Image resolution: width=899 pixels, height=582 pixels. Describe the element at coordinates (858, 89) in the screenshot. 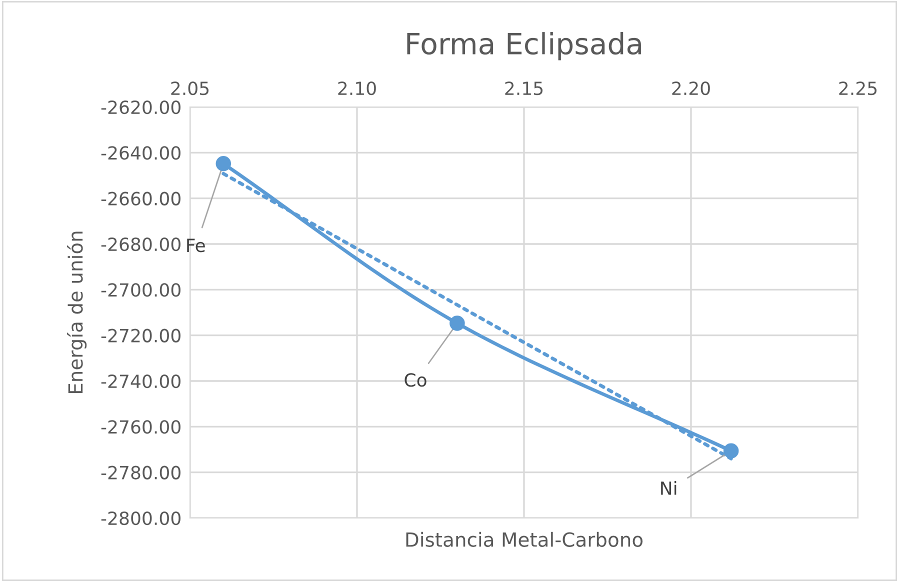

I see `x-tick-label: 2.25` at that location.